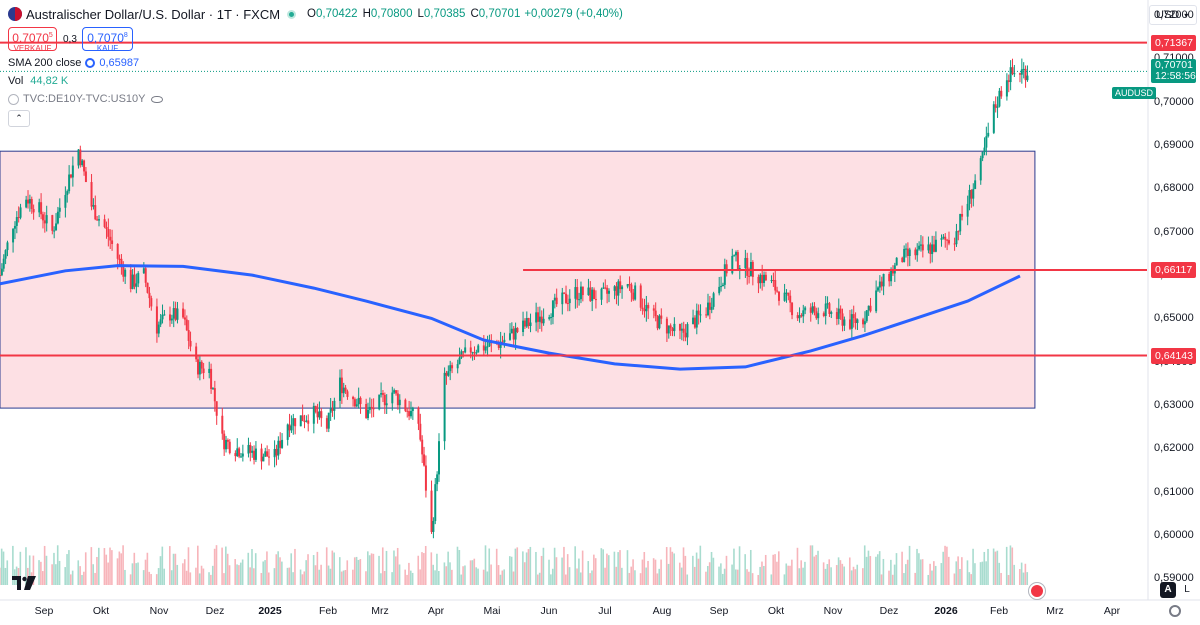 The height and width of the screenshot is (625, 1200). What do you see at coordinates (38, 81) in the screenshot?
I see `volume-legend: Vol 44,82 K` at bounding box center [38, 81].